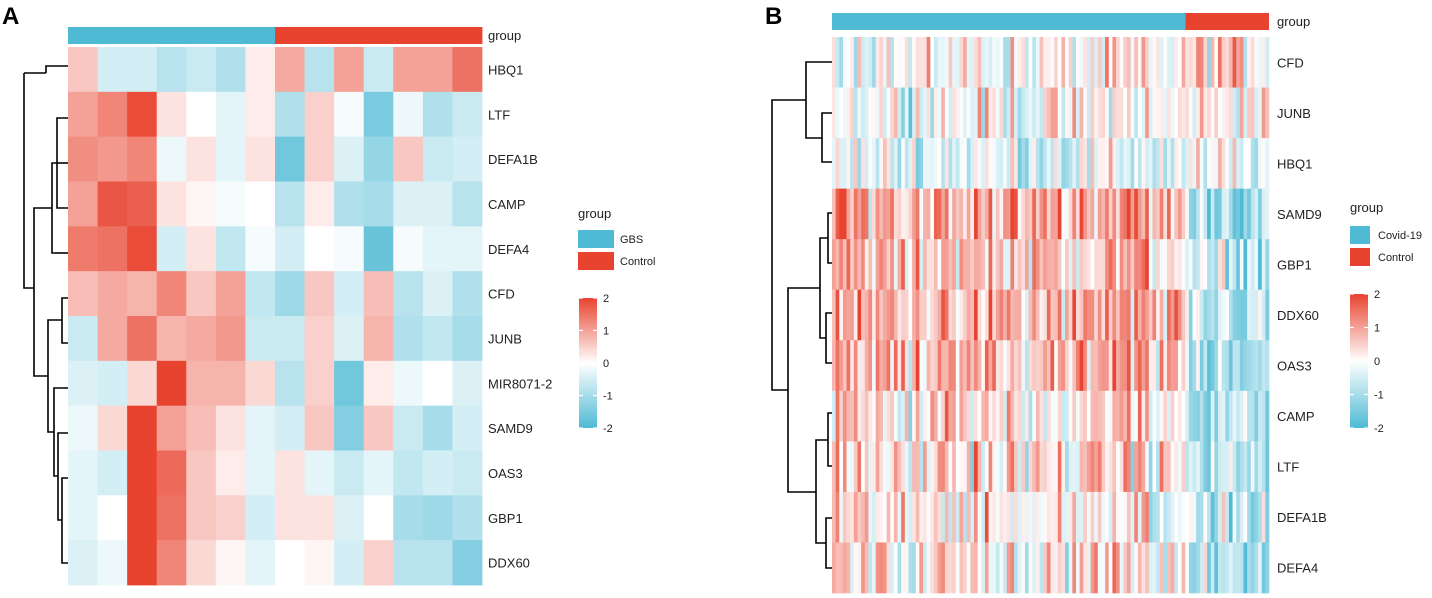  Describe the element at coordinates (45, 314) in the screenshot. I see `panel-a-dendrogram` at that location.